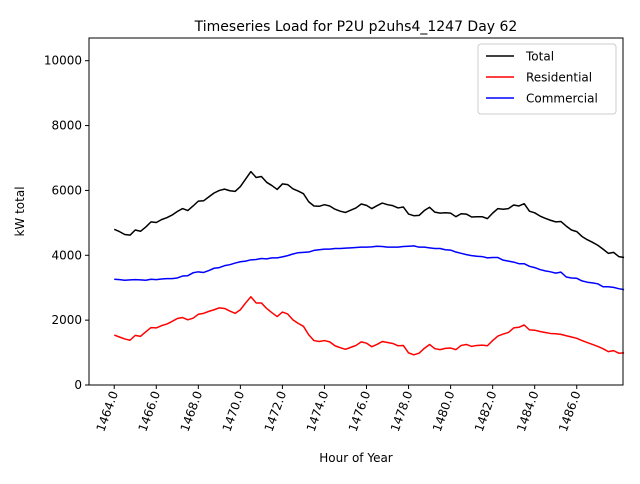 This screenshot has width=640, height=484. I want to click on legend-box, so click(547, 79).